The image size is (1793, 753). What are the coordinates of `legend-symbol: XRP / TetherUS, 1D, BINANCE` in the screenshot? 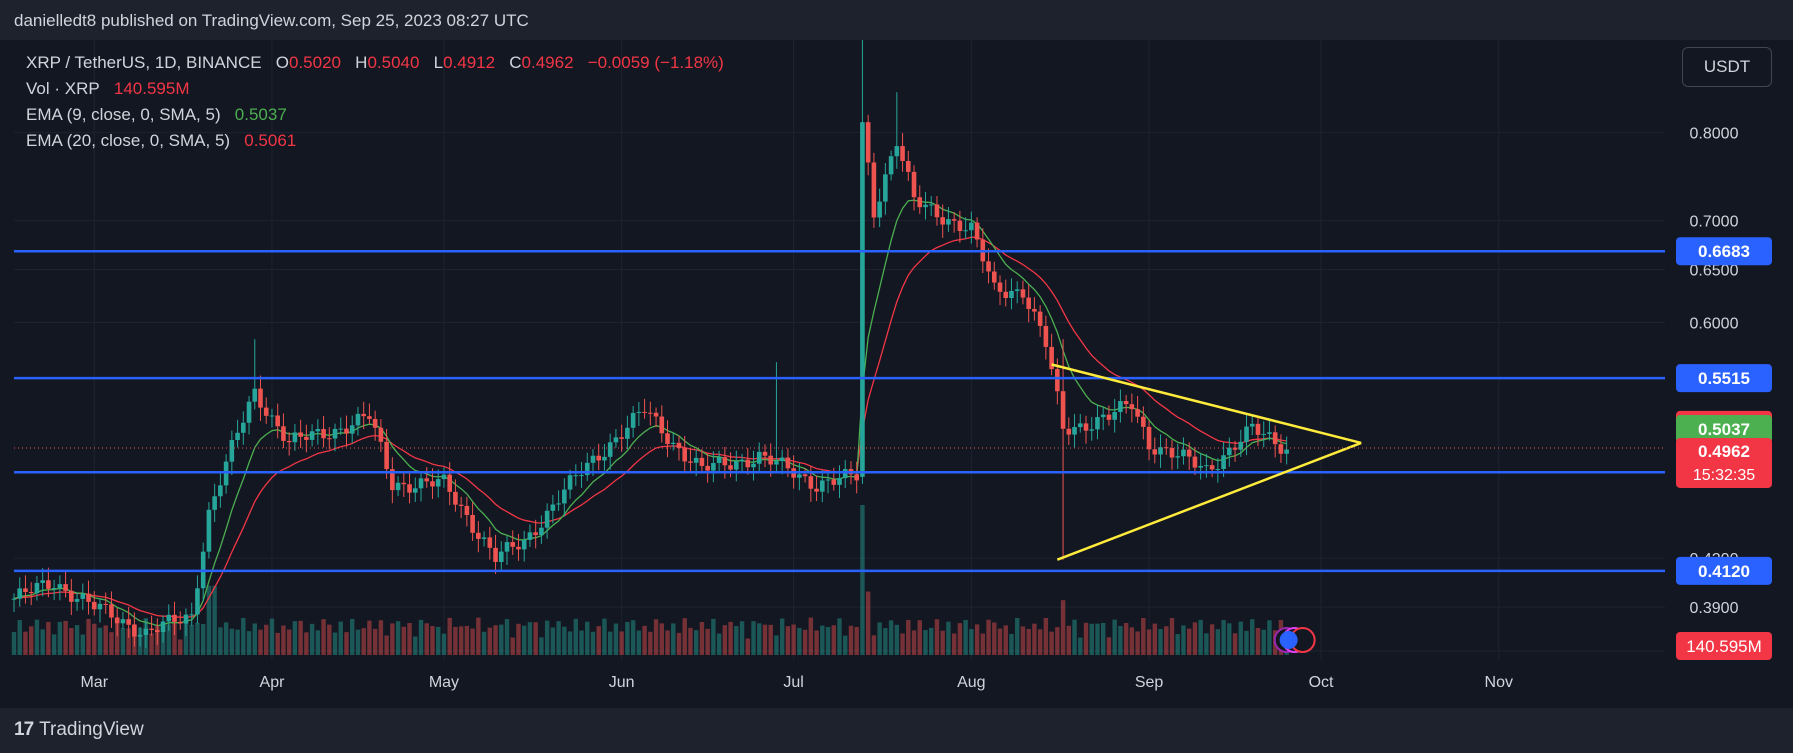 It's located at (144, 62).